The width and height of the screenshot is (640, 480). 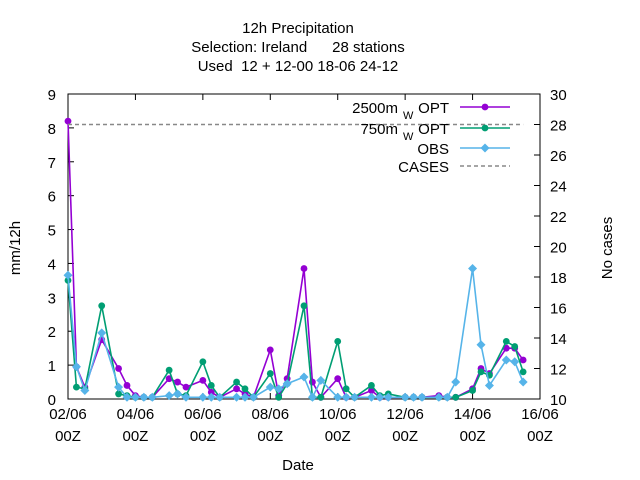 I want to click on x-tick-label-date: 06/06, so click(x=203, y=414).